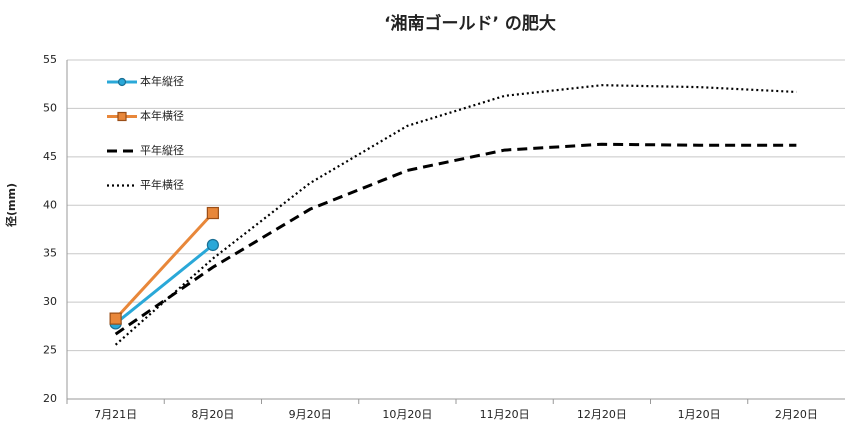 This screenshot has width=858, height=432. I want to click on y-axis-label: 径(mm), so click(11, 205).